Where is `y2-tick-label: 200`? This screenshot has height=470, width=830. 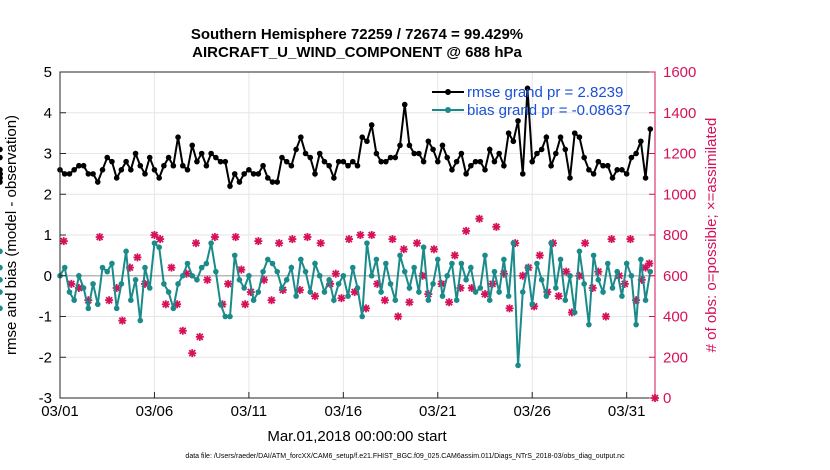
y2-tick-label: 200 is located at coordinates (675, 357).